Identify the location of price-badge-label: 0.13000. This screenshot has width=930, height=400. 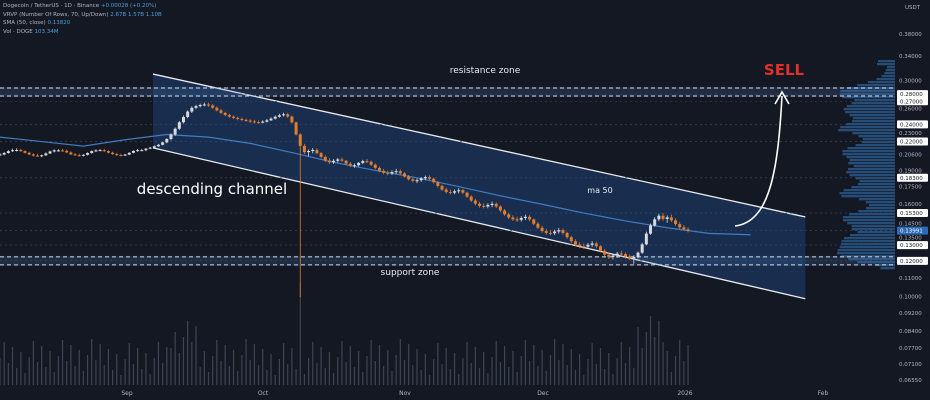
(911, 246).